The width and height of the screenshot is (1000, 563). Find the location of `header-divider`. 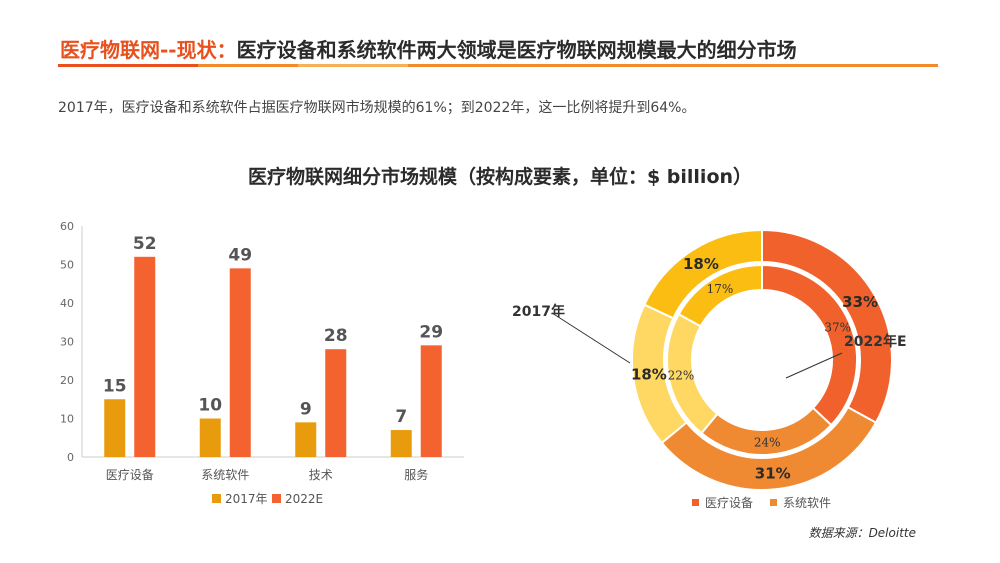

header-divider is located at coordinates (498, 65).